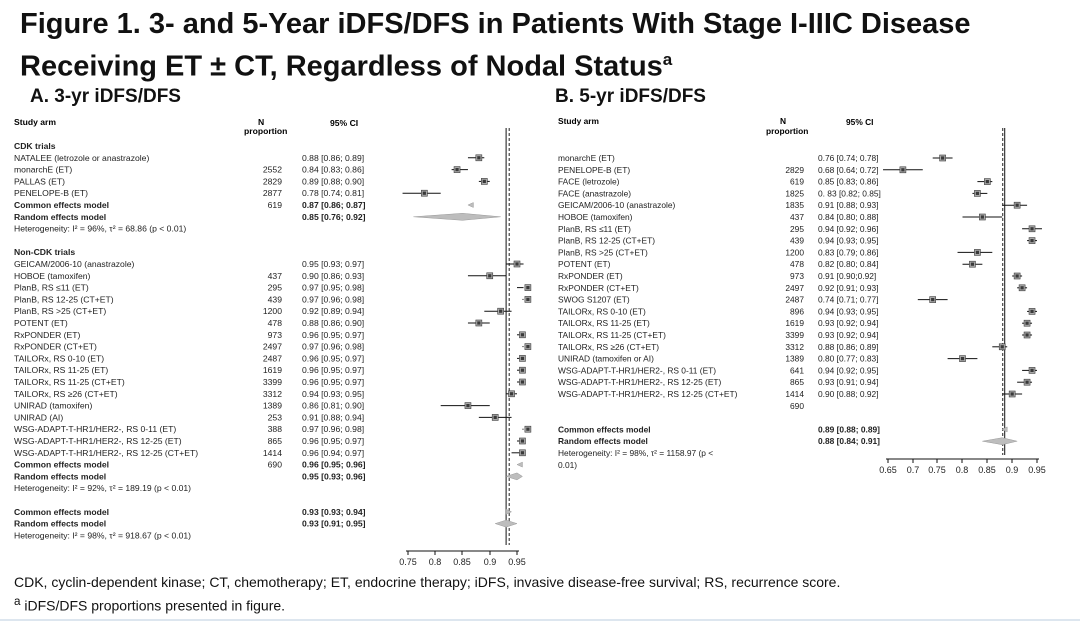 The width and height of the screenshot is (1080, 622). Describe the element at coordinates (275, 205) in the screenshot. I see `a-row-n: 619` at that location.